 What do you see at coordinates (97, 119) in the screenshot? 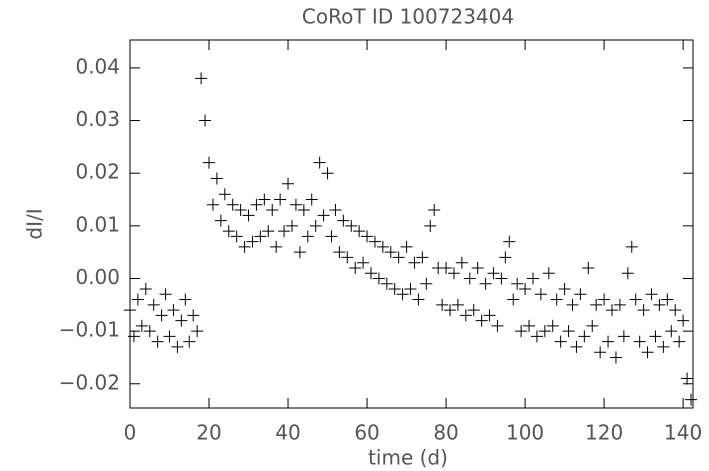
I see `y-tick-label: 0.03` at bounding box center [97, 119].